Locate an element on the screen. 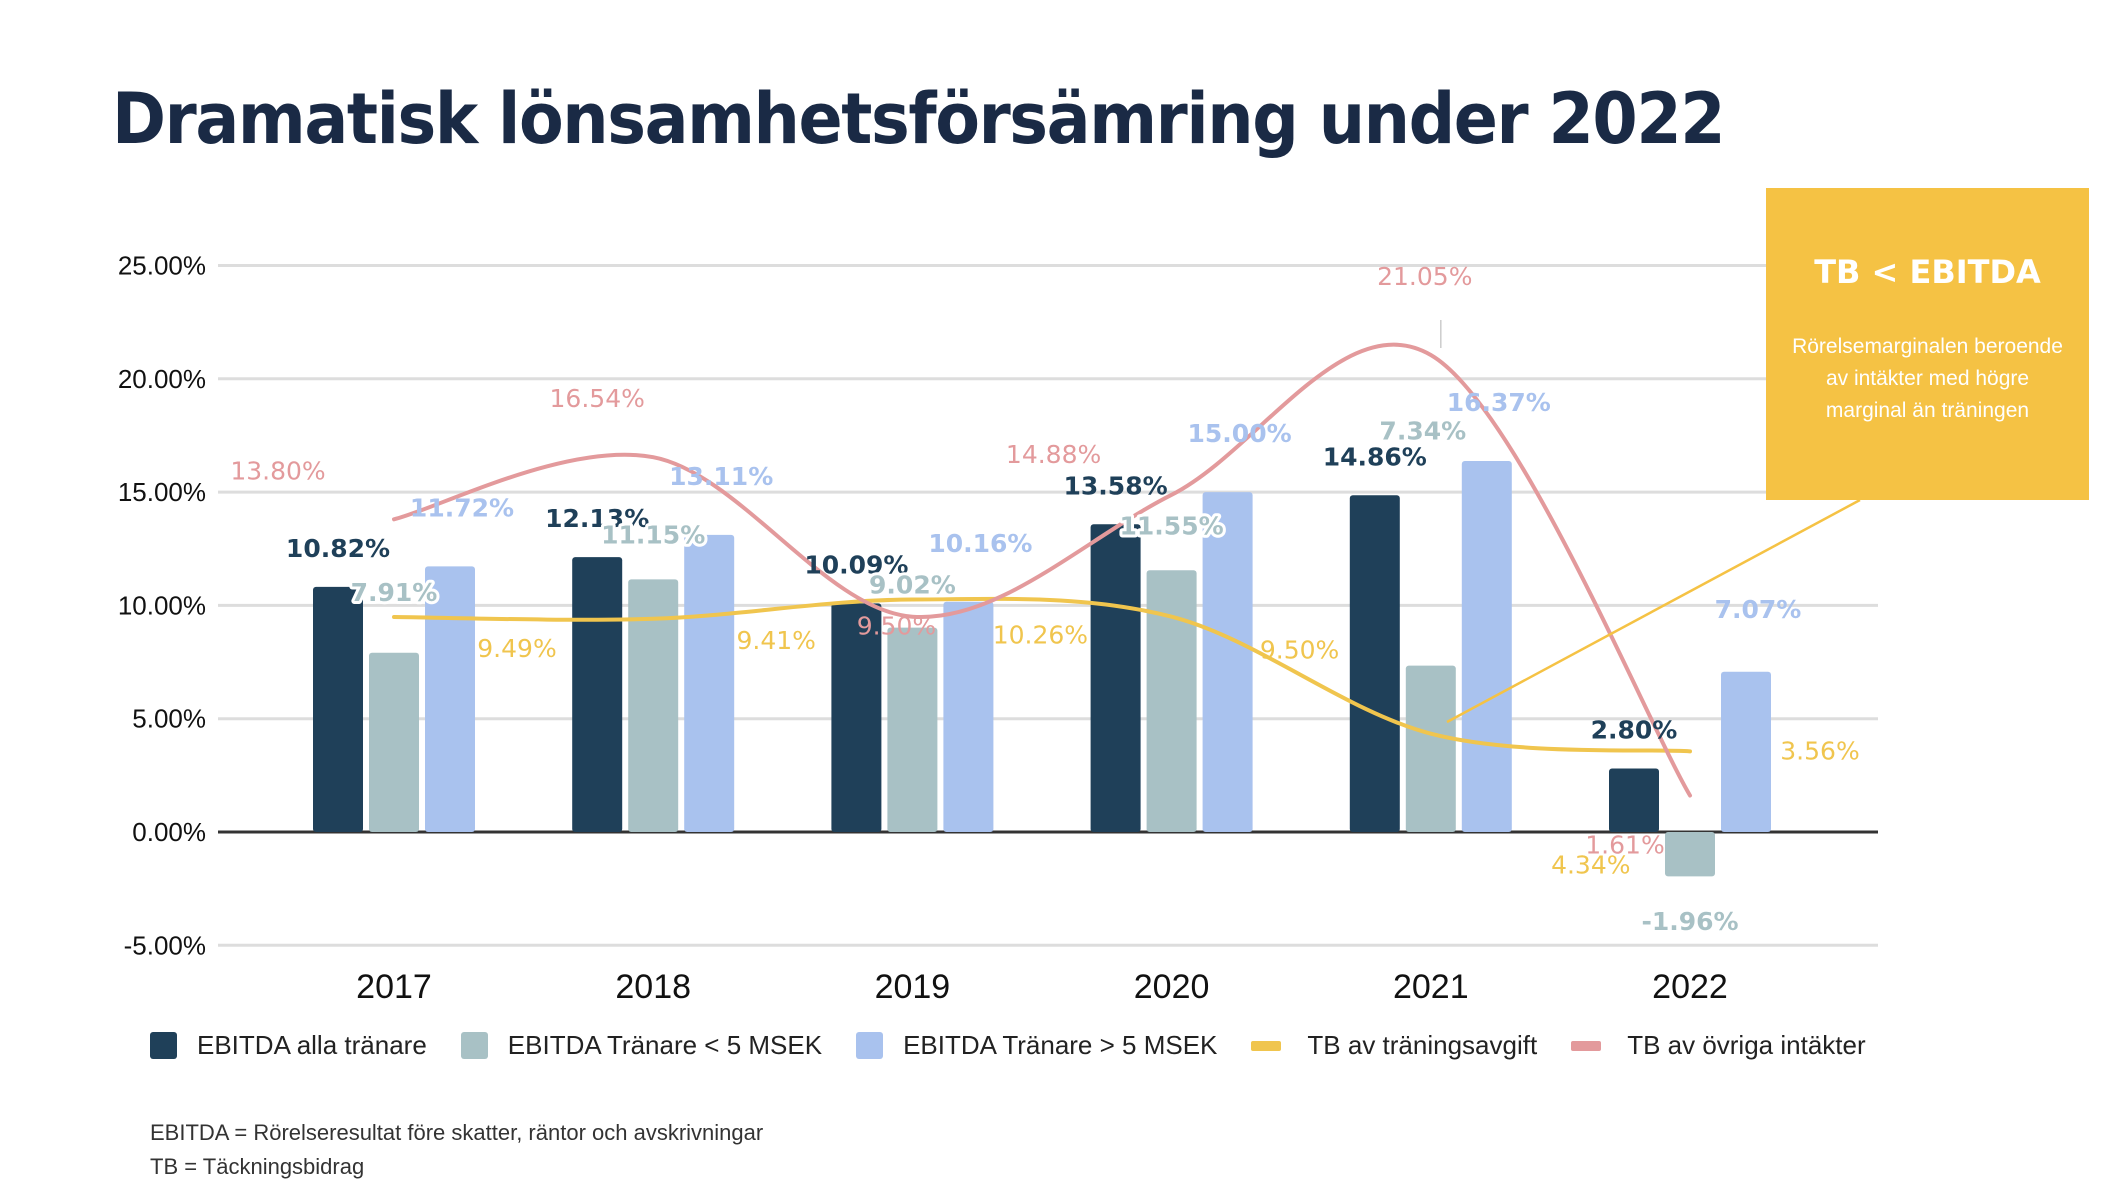 Image resolution: width=2126 pixels, height=1202 pixels. data-label-ebitda-small: 11.15% is located at coordinates (653, 534).